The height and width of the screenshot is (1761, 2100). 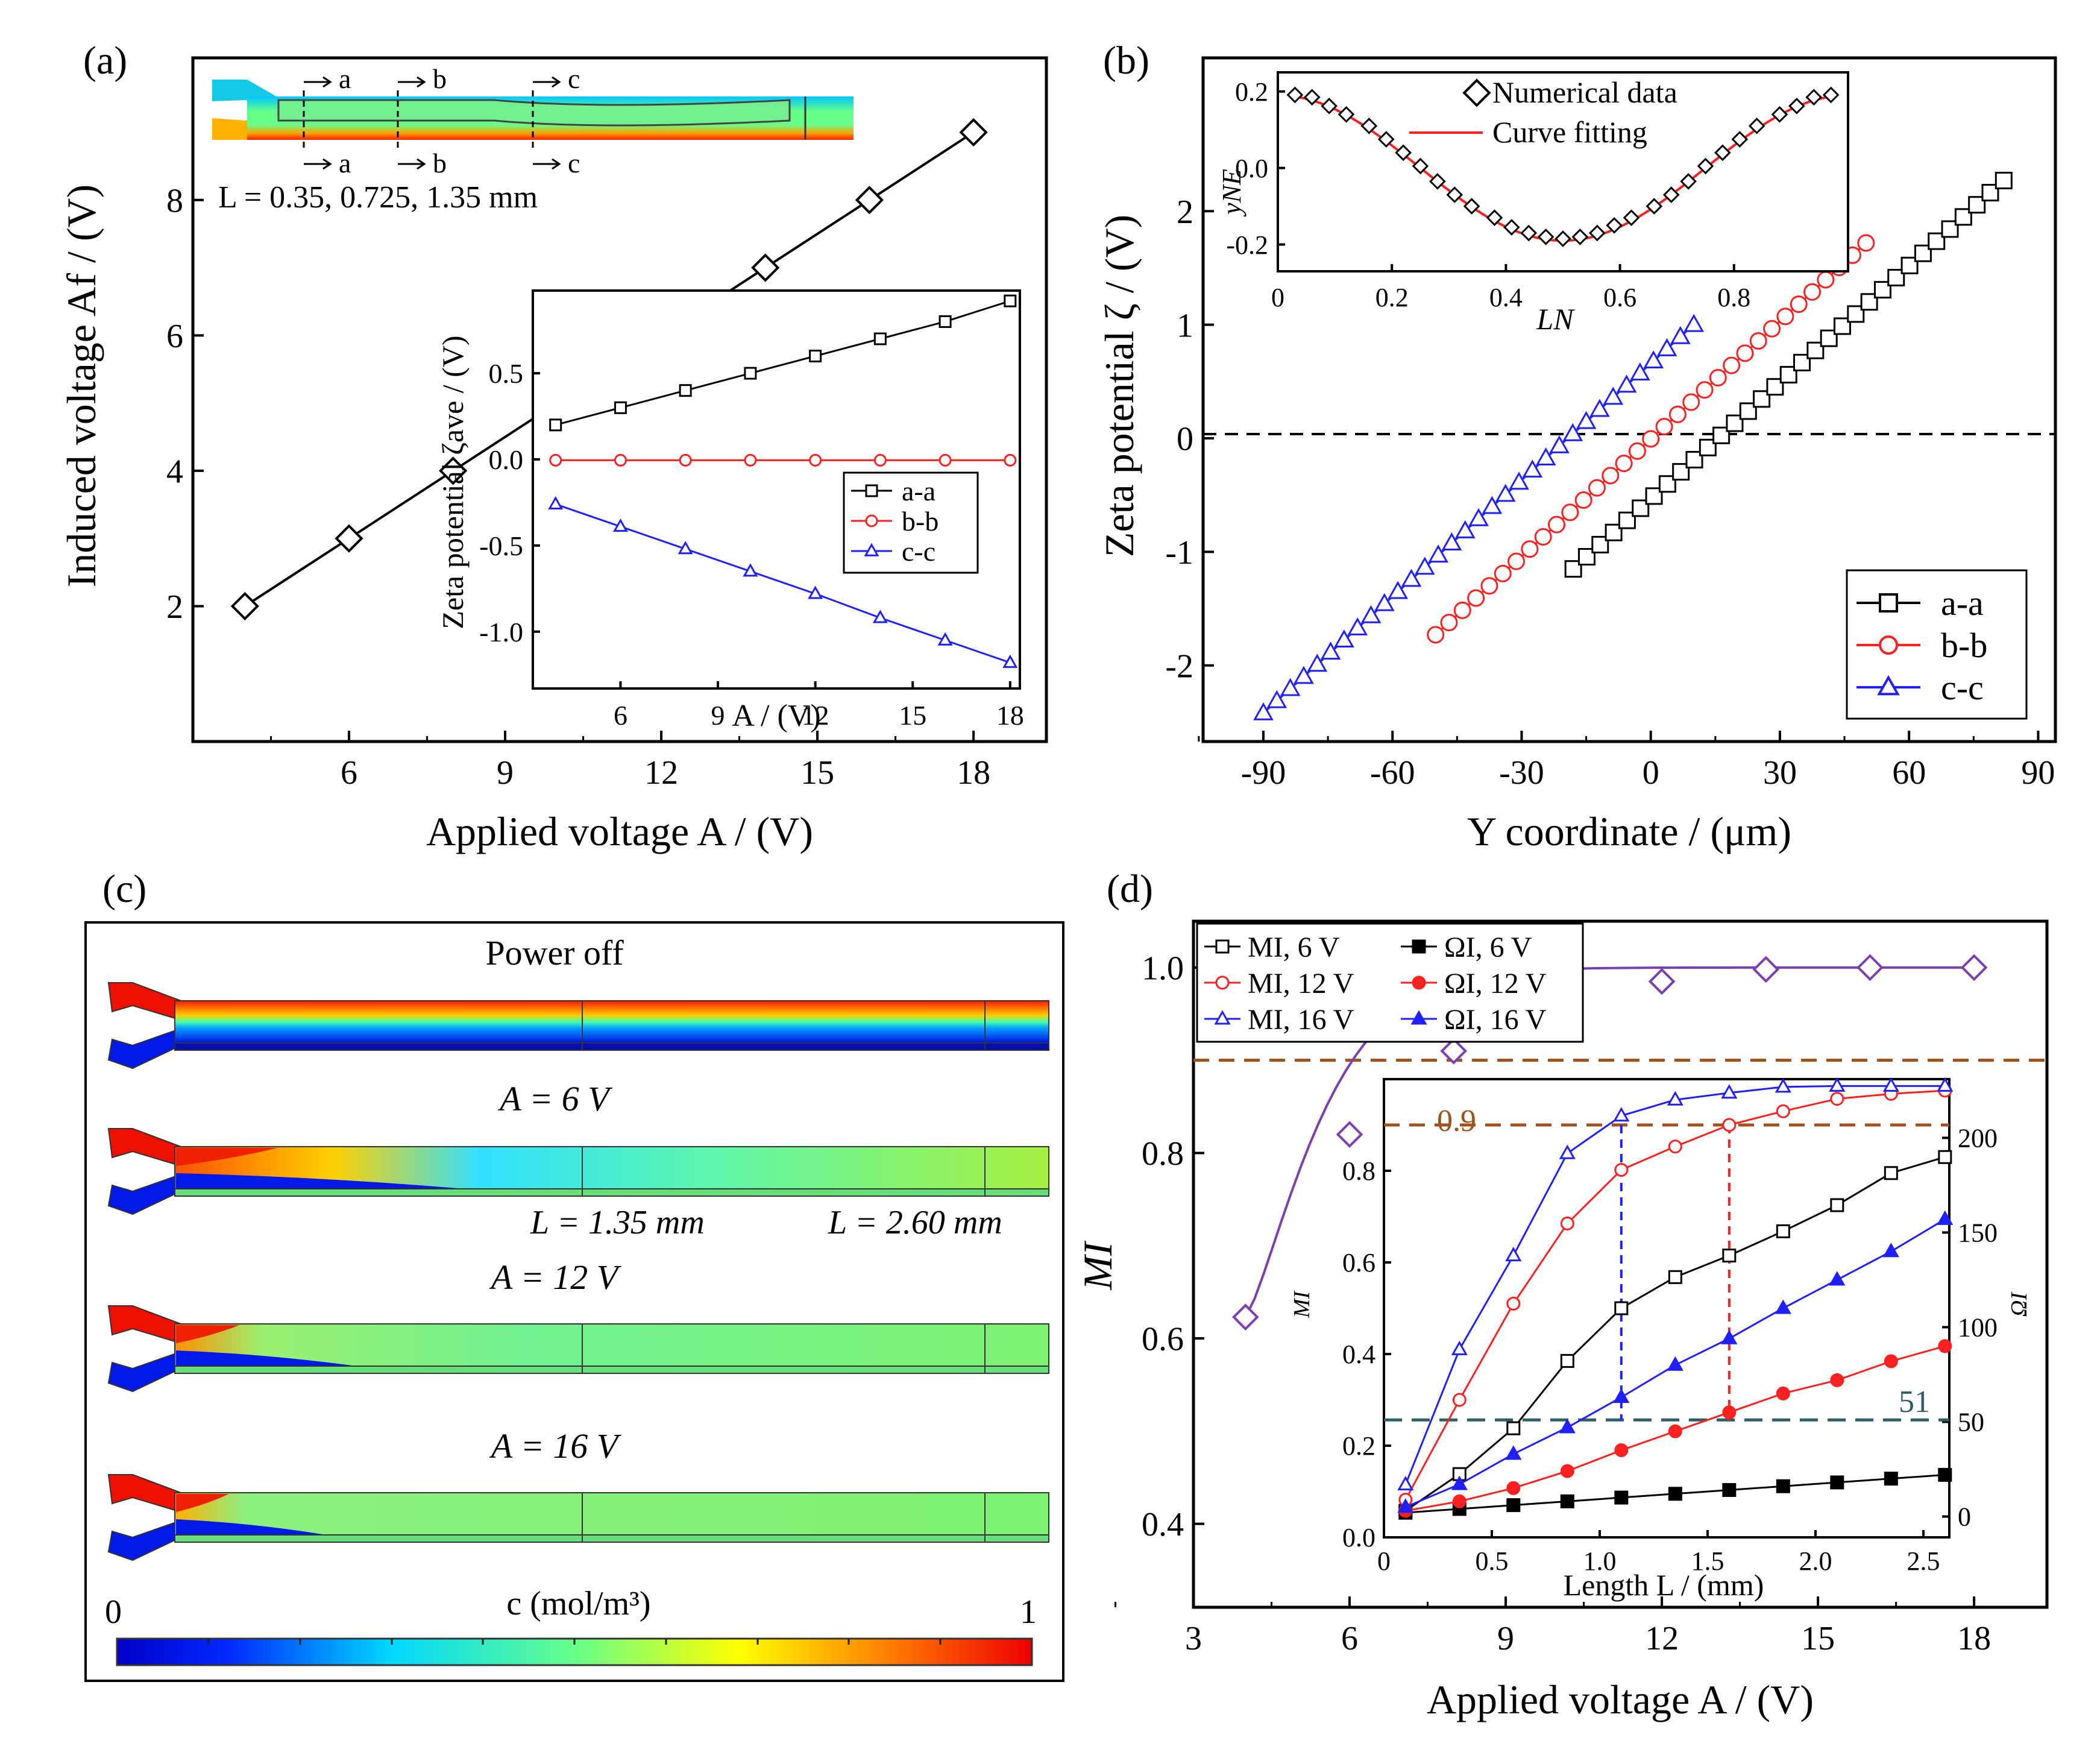 What do you see at coordinates (1978, 1138) in the screenshot?
I see `y2-tick-label: 200` at bounding box center [1978, 1138].